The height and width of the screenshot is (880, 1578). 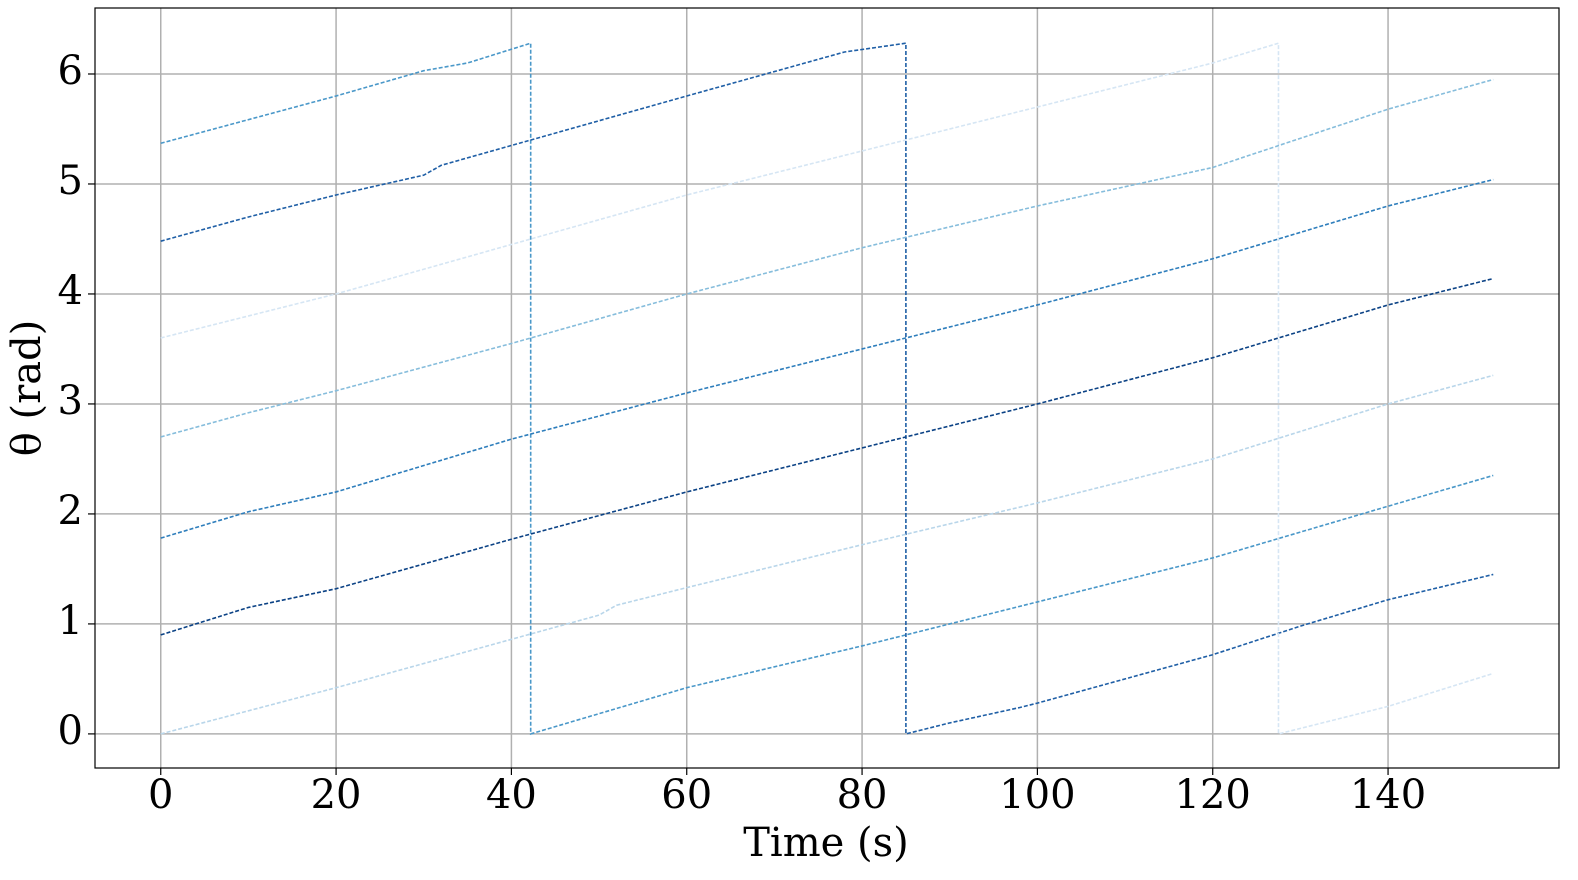 What do you see at coordinates (70, 401) in the screenshot?
I see `y-tick-label: 3` at bounding box center [70, 401].